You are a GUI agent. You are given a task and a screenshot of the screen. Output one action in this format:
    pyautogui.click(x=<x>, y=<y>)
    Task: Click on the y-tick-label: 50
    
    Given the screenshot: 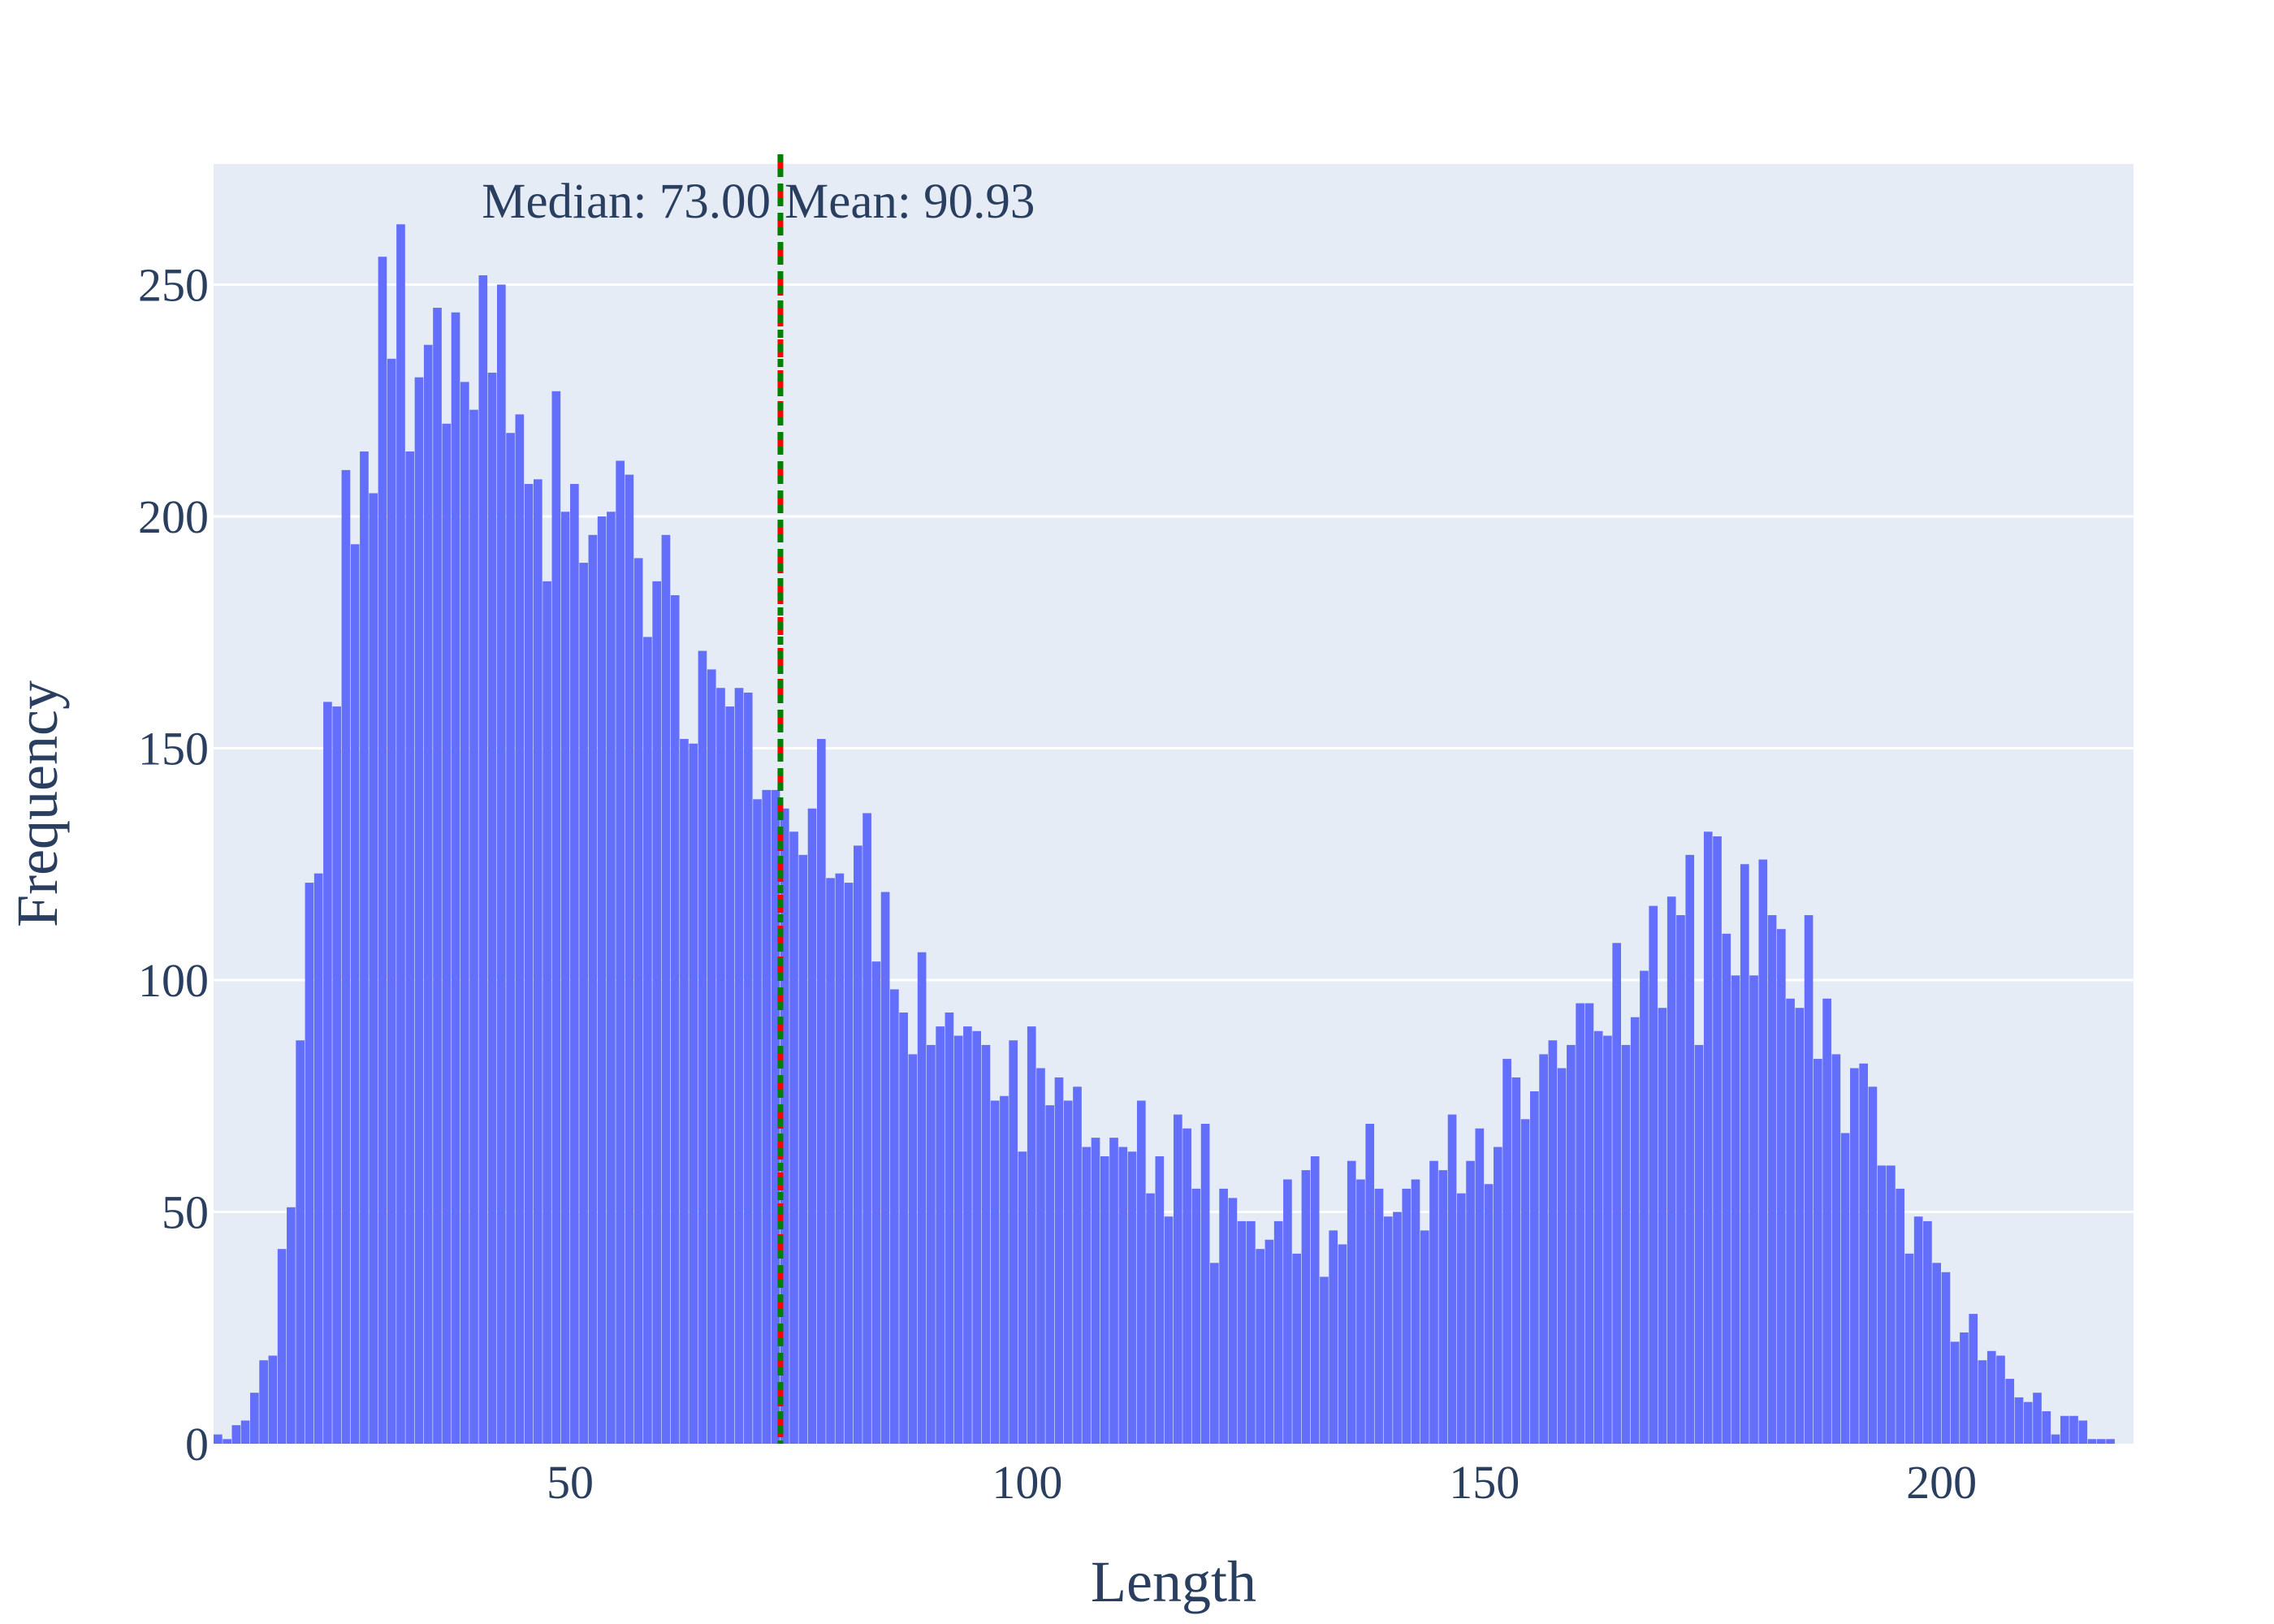 What is the action you would take?
    pyautogui.click(x=185, y=1212)
    